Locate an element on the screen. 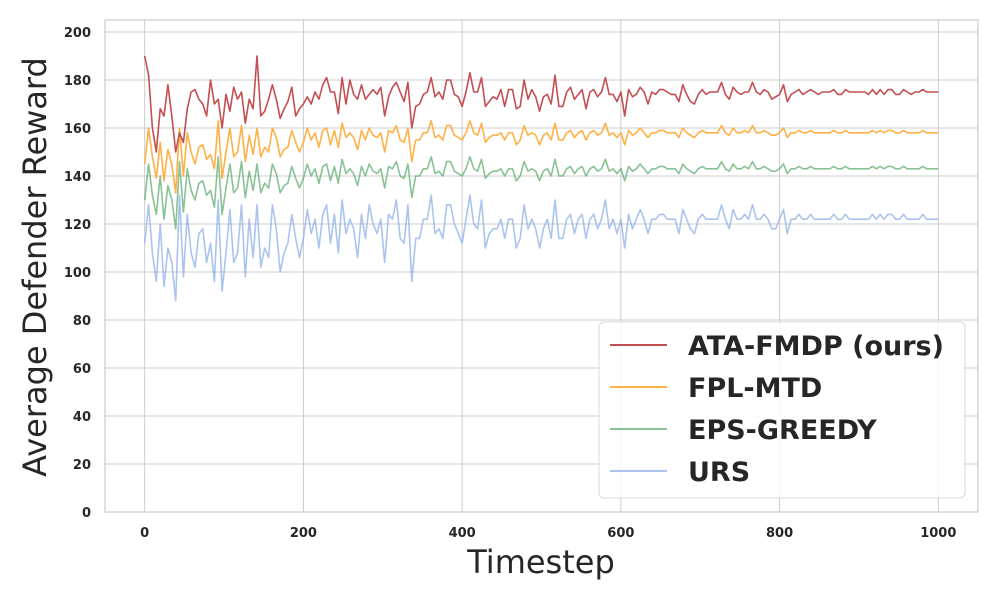  y-tick-labels: 0 20 40 60 80 100 120 140 160 180 200 is located at coordinates (77, 273).